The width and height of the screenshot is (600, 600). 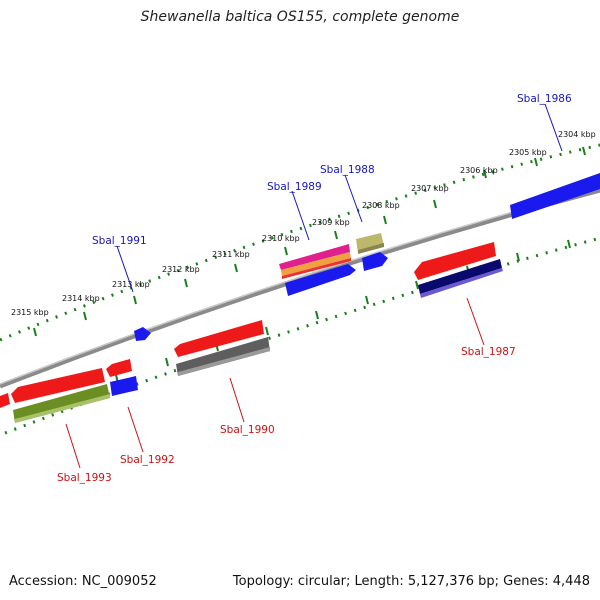 What do you see at coordinates (247, 430) in the screenshot?
I see `label-sbal-1990: Sbal_1990` at bounding box center [247, 430].